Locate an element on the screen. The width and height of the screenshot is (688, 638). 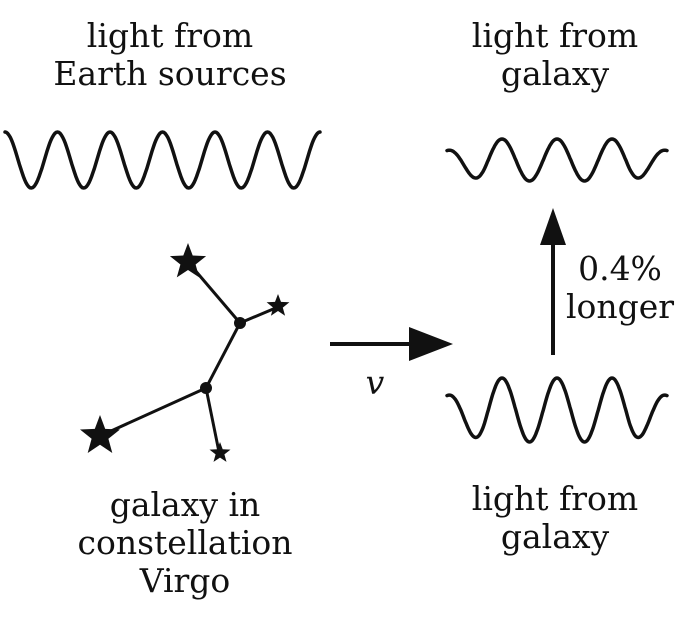
galaxy-label: galaxy in constellation Virgo is located at coordinates (185, 543).